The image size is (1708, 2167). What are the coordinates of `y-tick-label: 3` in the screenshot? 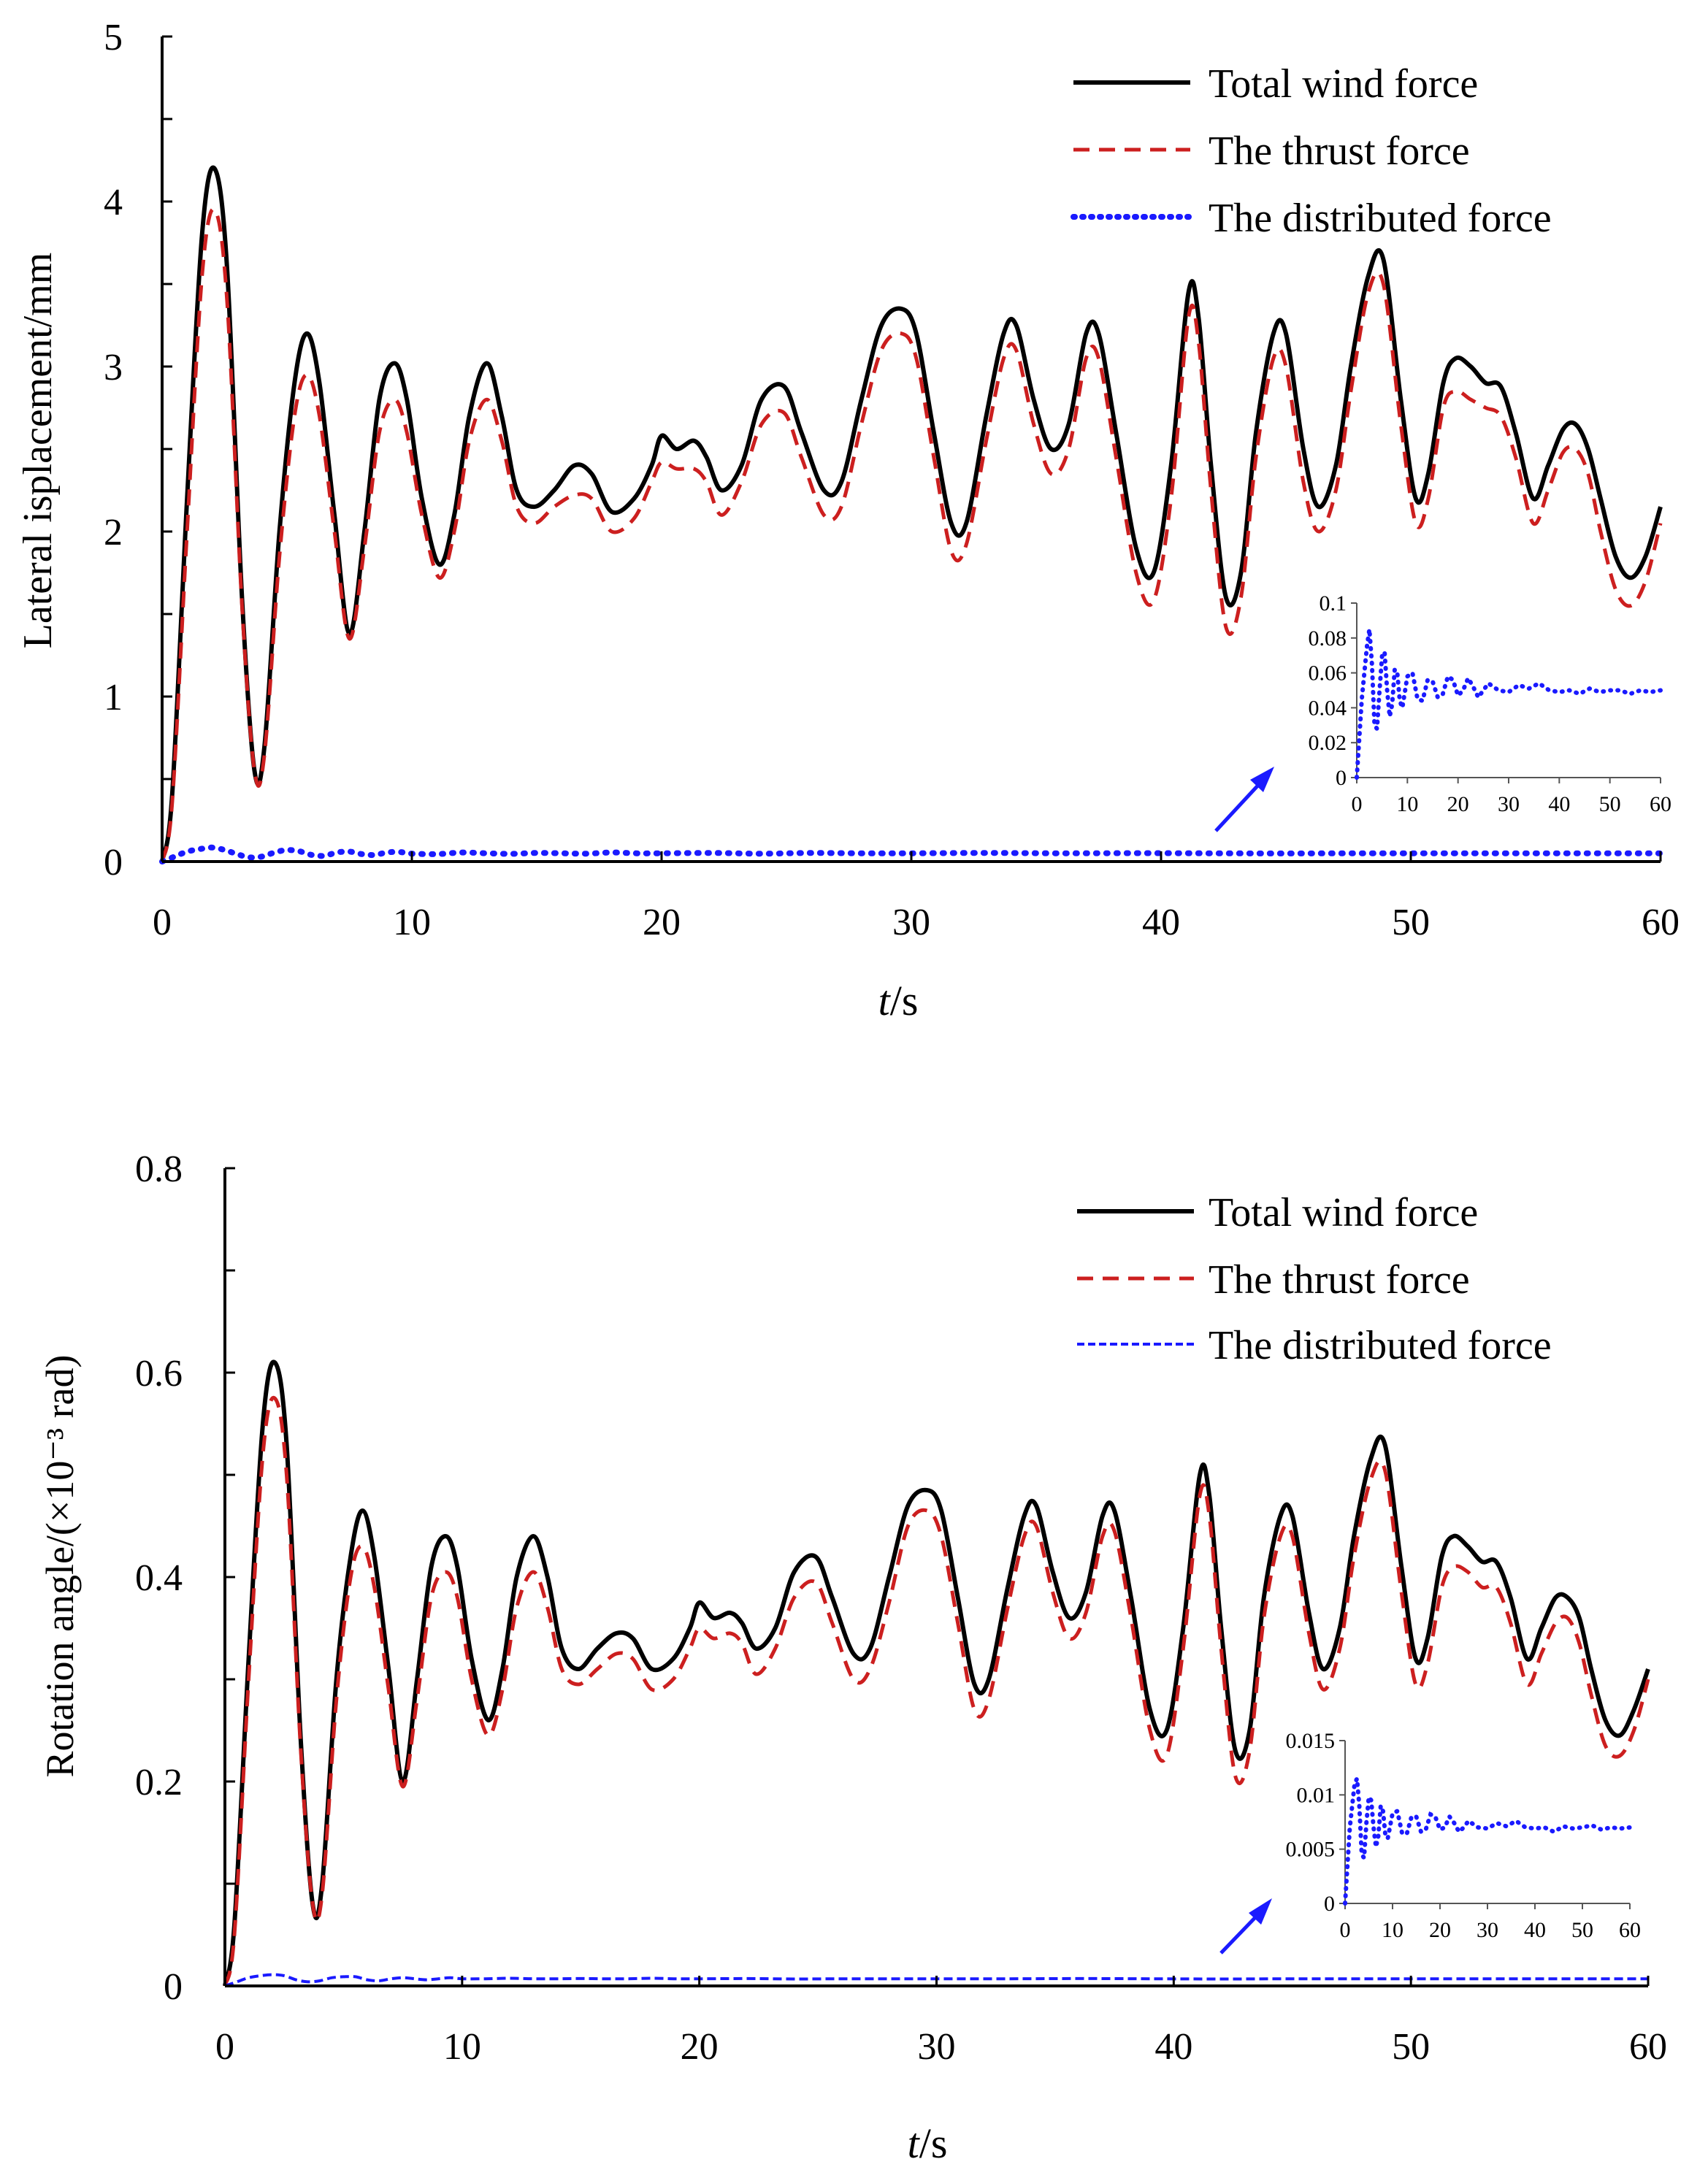 It's located at (113, 367).